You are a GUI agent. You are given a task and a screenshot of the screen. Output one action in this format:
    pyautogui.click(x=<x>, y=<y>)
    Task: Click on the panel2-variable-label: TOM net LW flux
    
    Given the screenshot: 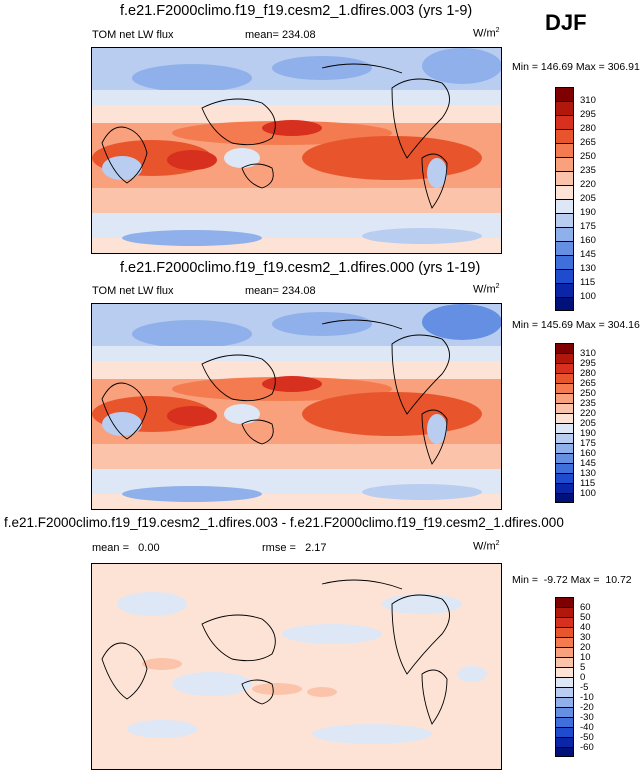 What is the action you would take?
    pyautogui.click(x=133, y=291)
    